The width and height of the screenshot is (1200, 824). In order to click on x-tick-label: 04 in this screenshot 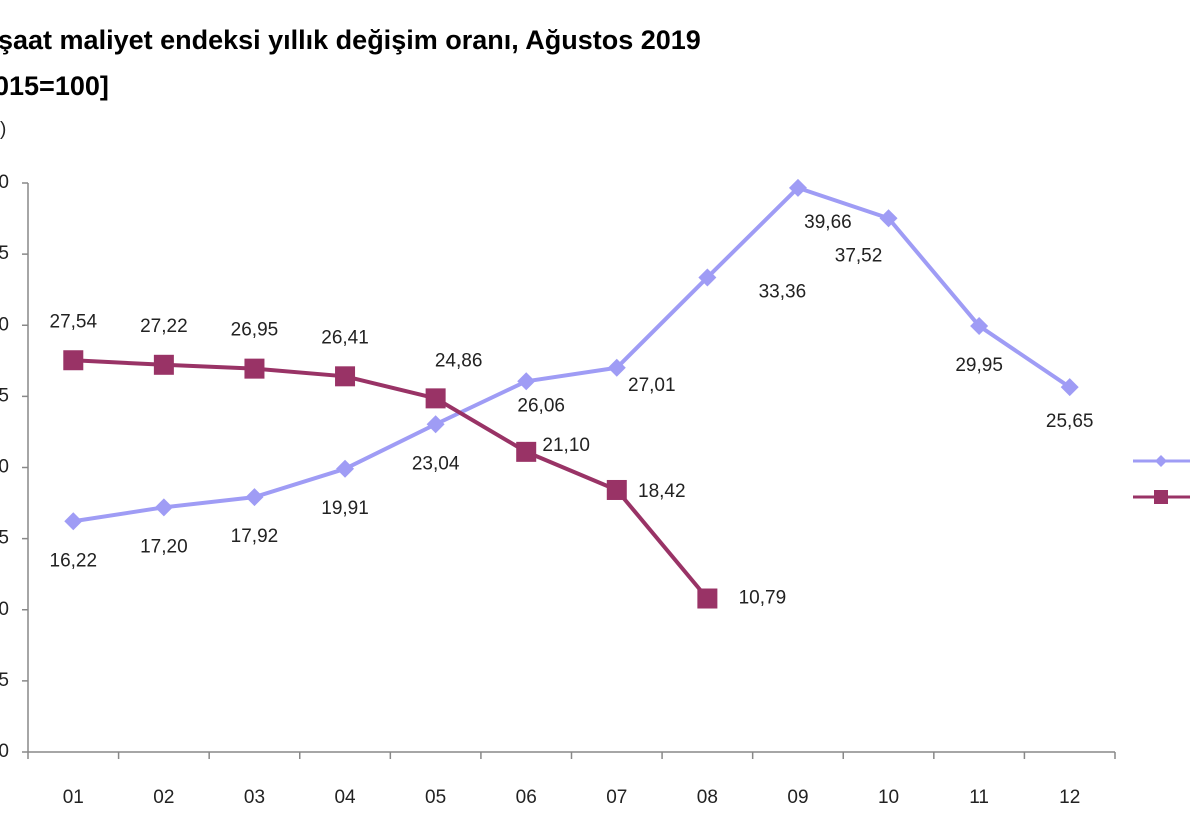, I will do `click(345, 797)`.